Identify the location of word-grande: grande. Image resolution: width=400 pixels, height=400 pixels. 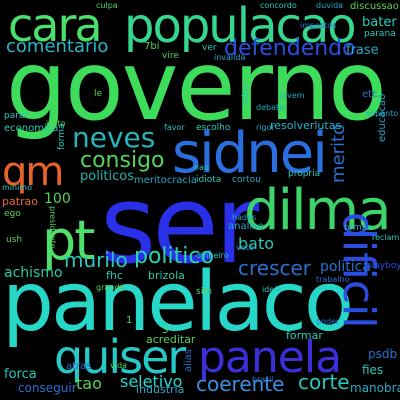
(110, 287).